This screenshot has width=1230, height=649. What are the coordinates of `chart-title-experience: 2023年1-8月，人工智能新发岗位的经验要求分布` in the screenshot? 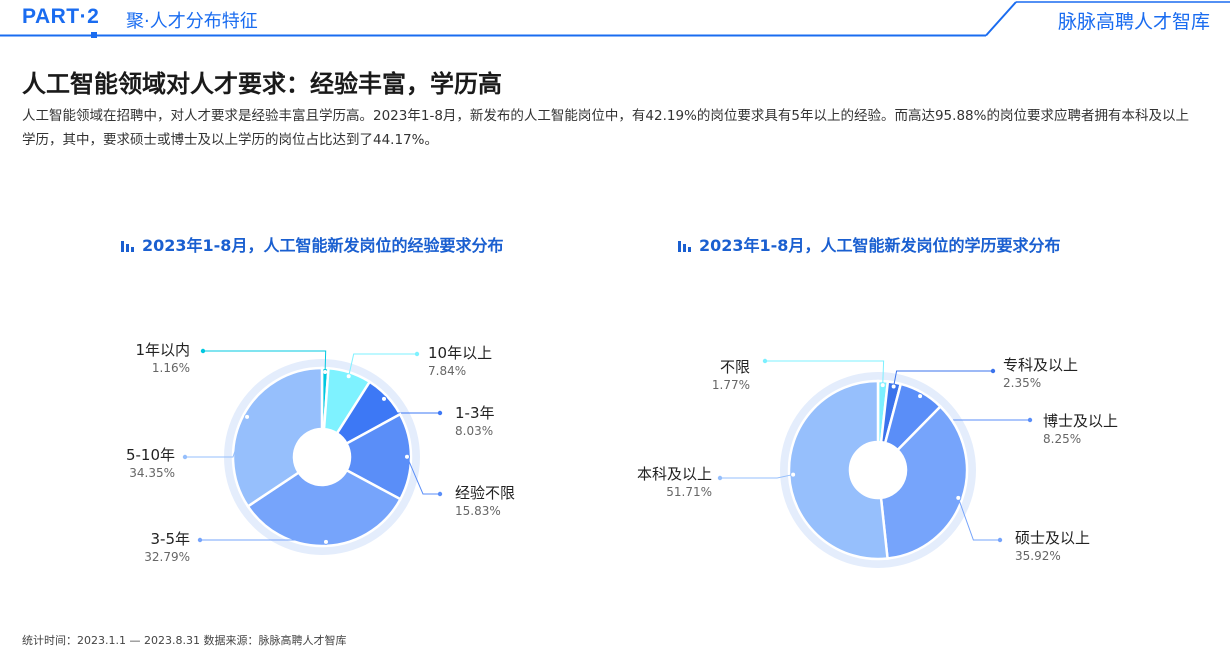 It's located at (311, 244).